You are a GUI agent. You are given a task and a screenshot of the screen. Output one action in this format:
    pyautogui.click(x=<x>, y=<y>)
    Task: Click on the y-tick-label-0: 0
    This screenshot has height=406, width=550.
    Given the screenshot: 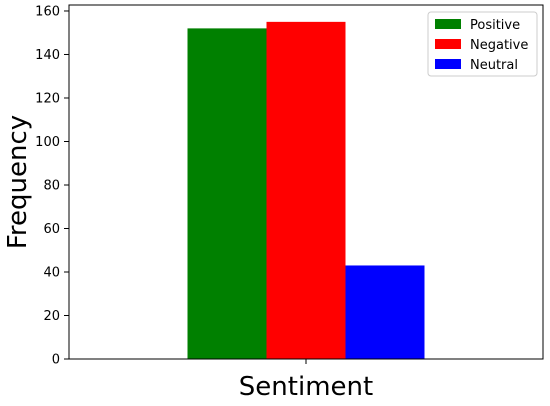 What is the action you would take?
    pyautogui.click(x=56, y=360)
    